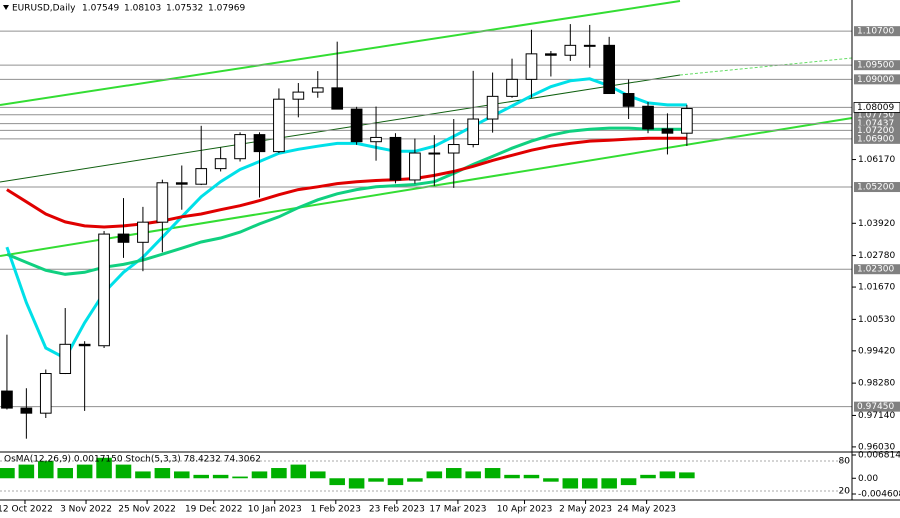 The width and height of the screenshot is (900, 518). I want to click on ohlc-readout: 1.08103, so click(142, 9).